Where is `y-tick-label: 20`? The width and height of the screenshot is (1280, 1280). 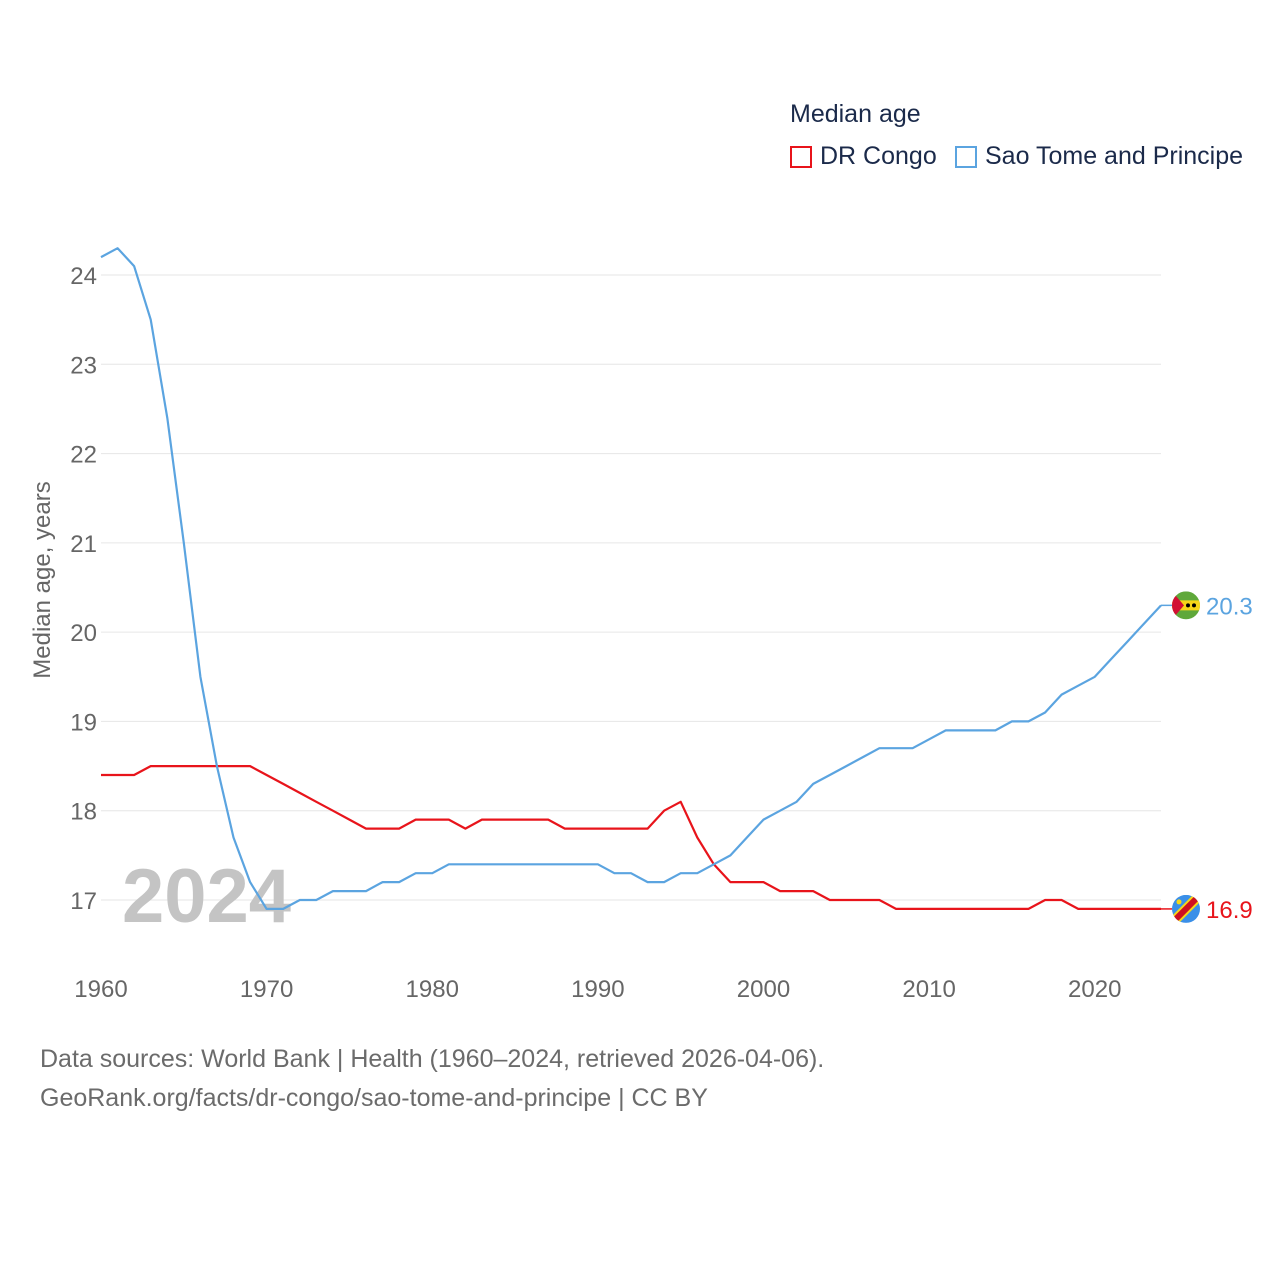 y-tick-label: 20 is located at coordinates (83, 633).